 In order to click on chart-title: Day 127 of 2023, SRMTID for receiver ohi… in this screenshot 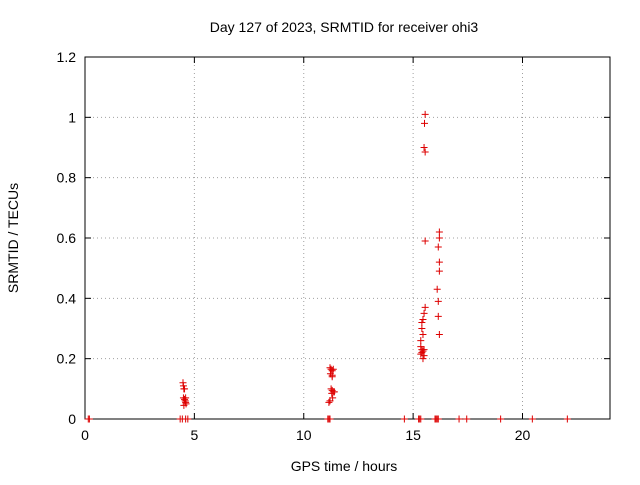, I will do `click(344, 27)`.